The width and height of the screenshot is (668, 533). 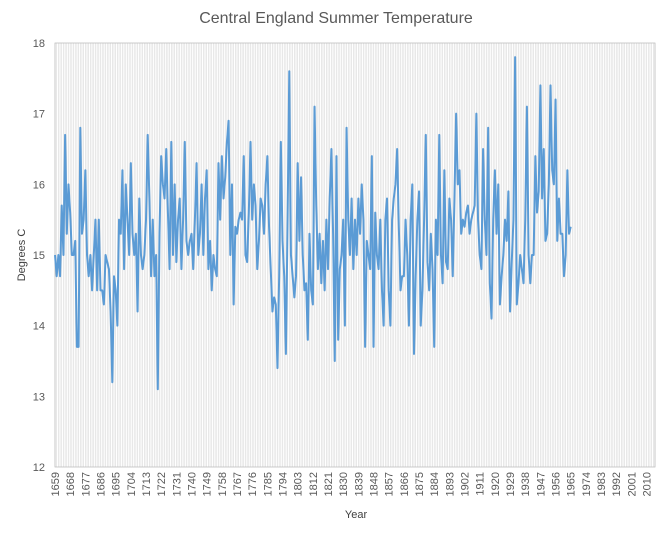 What do you see at coordinates (102, 484) in the screenshot?
I see `x-tick-label: 1686` at bounding box center [102, 484].